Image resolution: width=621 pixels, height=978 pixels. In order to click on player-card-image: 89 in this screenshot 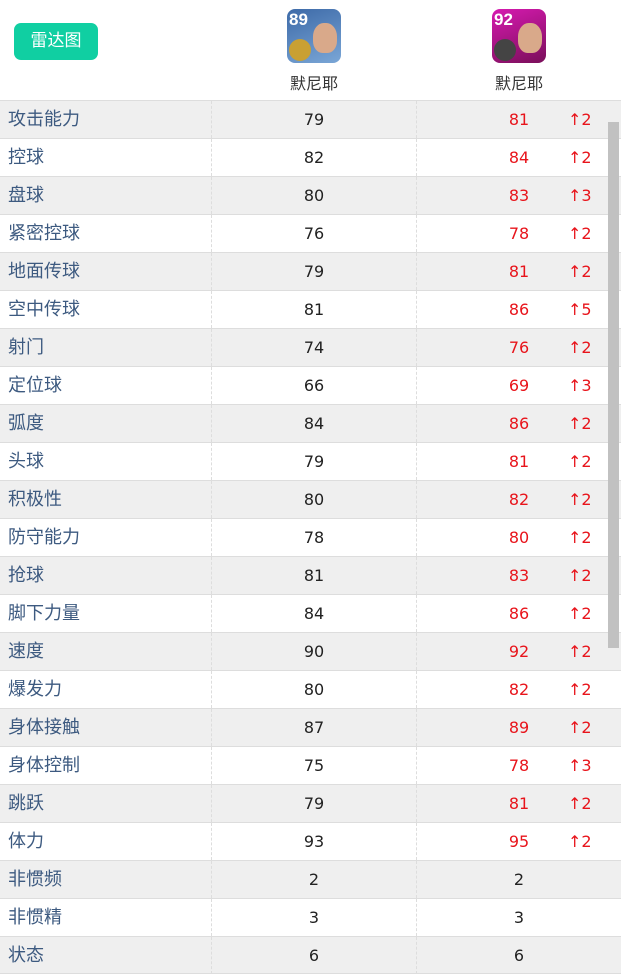, I will do `click(314, 36)`.